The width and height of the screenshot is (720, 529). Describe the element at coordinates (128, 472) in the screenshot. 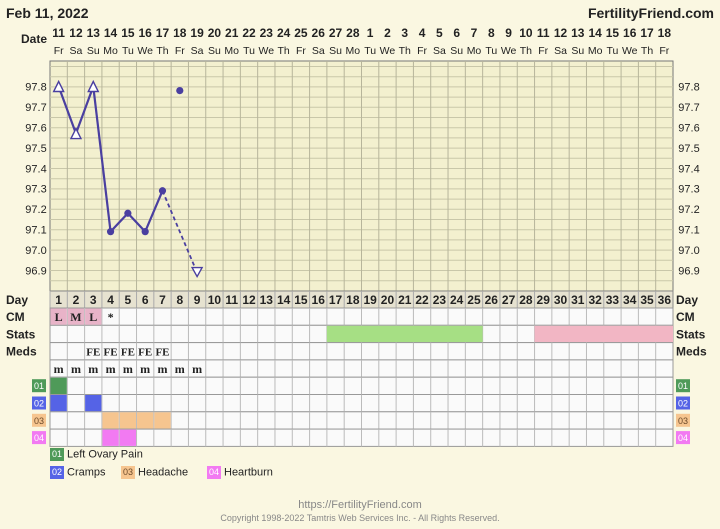

I see `legend-swatch: 03` at that location.